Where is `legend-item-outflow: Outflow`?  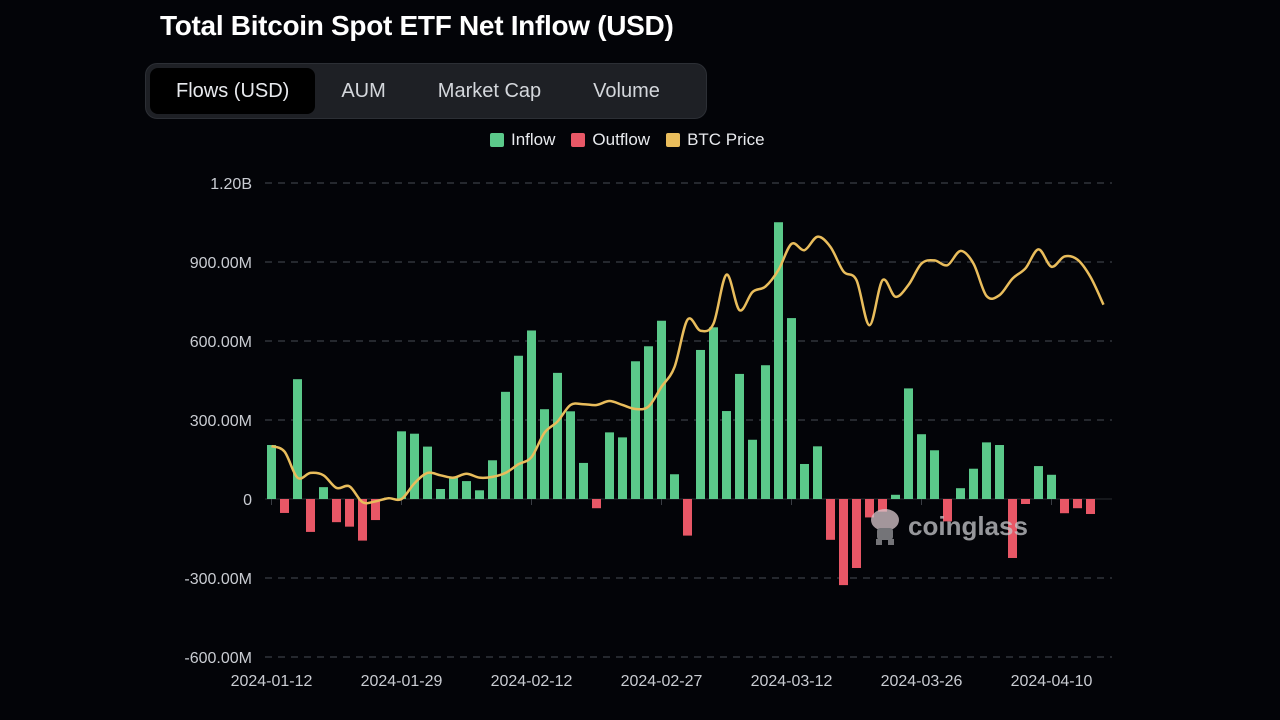
legend-item-outflow: Outflow is located at coordinates (610, 140).